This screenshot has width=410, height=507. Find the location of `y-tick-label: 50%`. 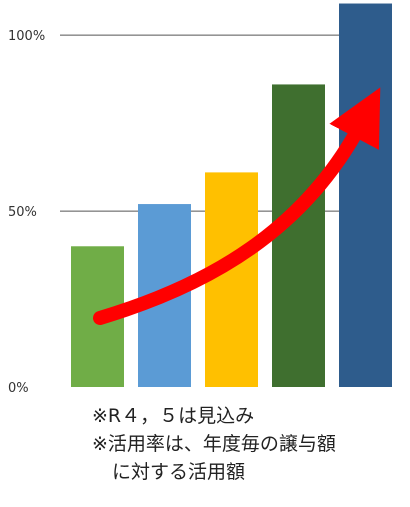

y-tick-label: 50% is located at coordinates (22, 212).